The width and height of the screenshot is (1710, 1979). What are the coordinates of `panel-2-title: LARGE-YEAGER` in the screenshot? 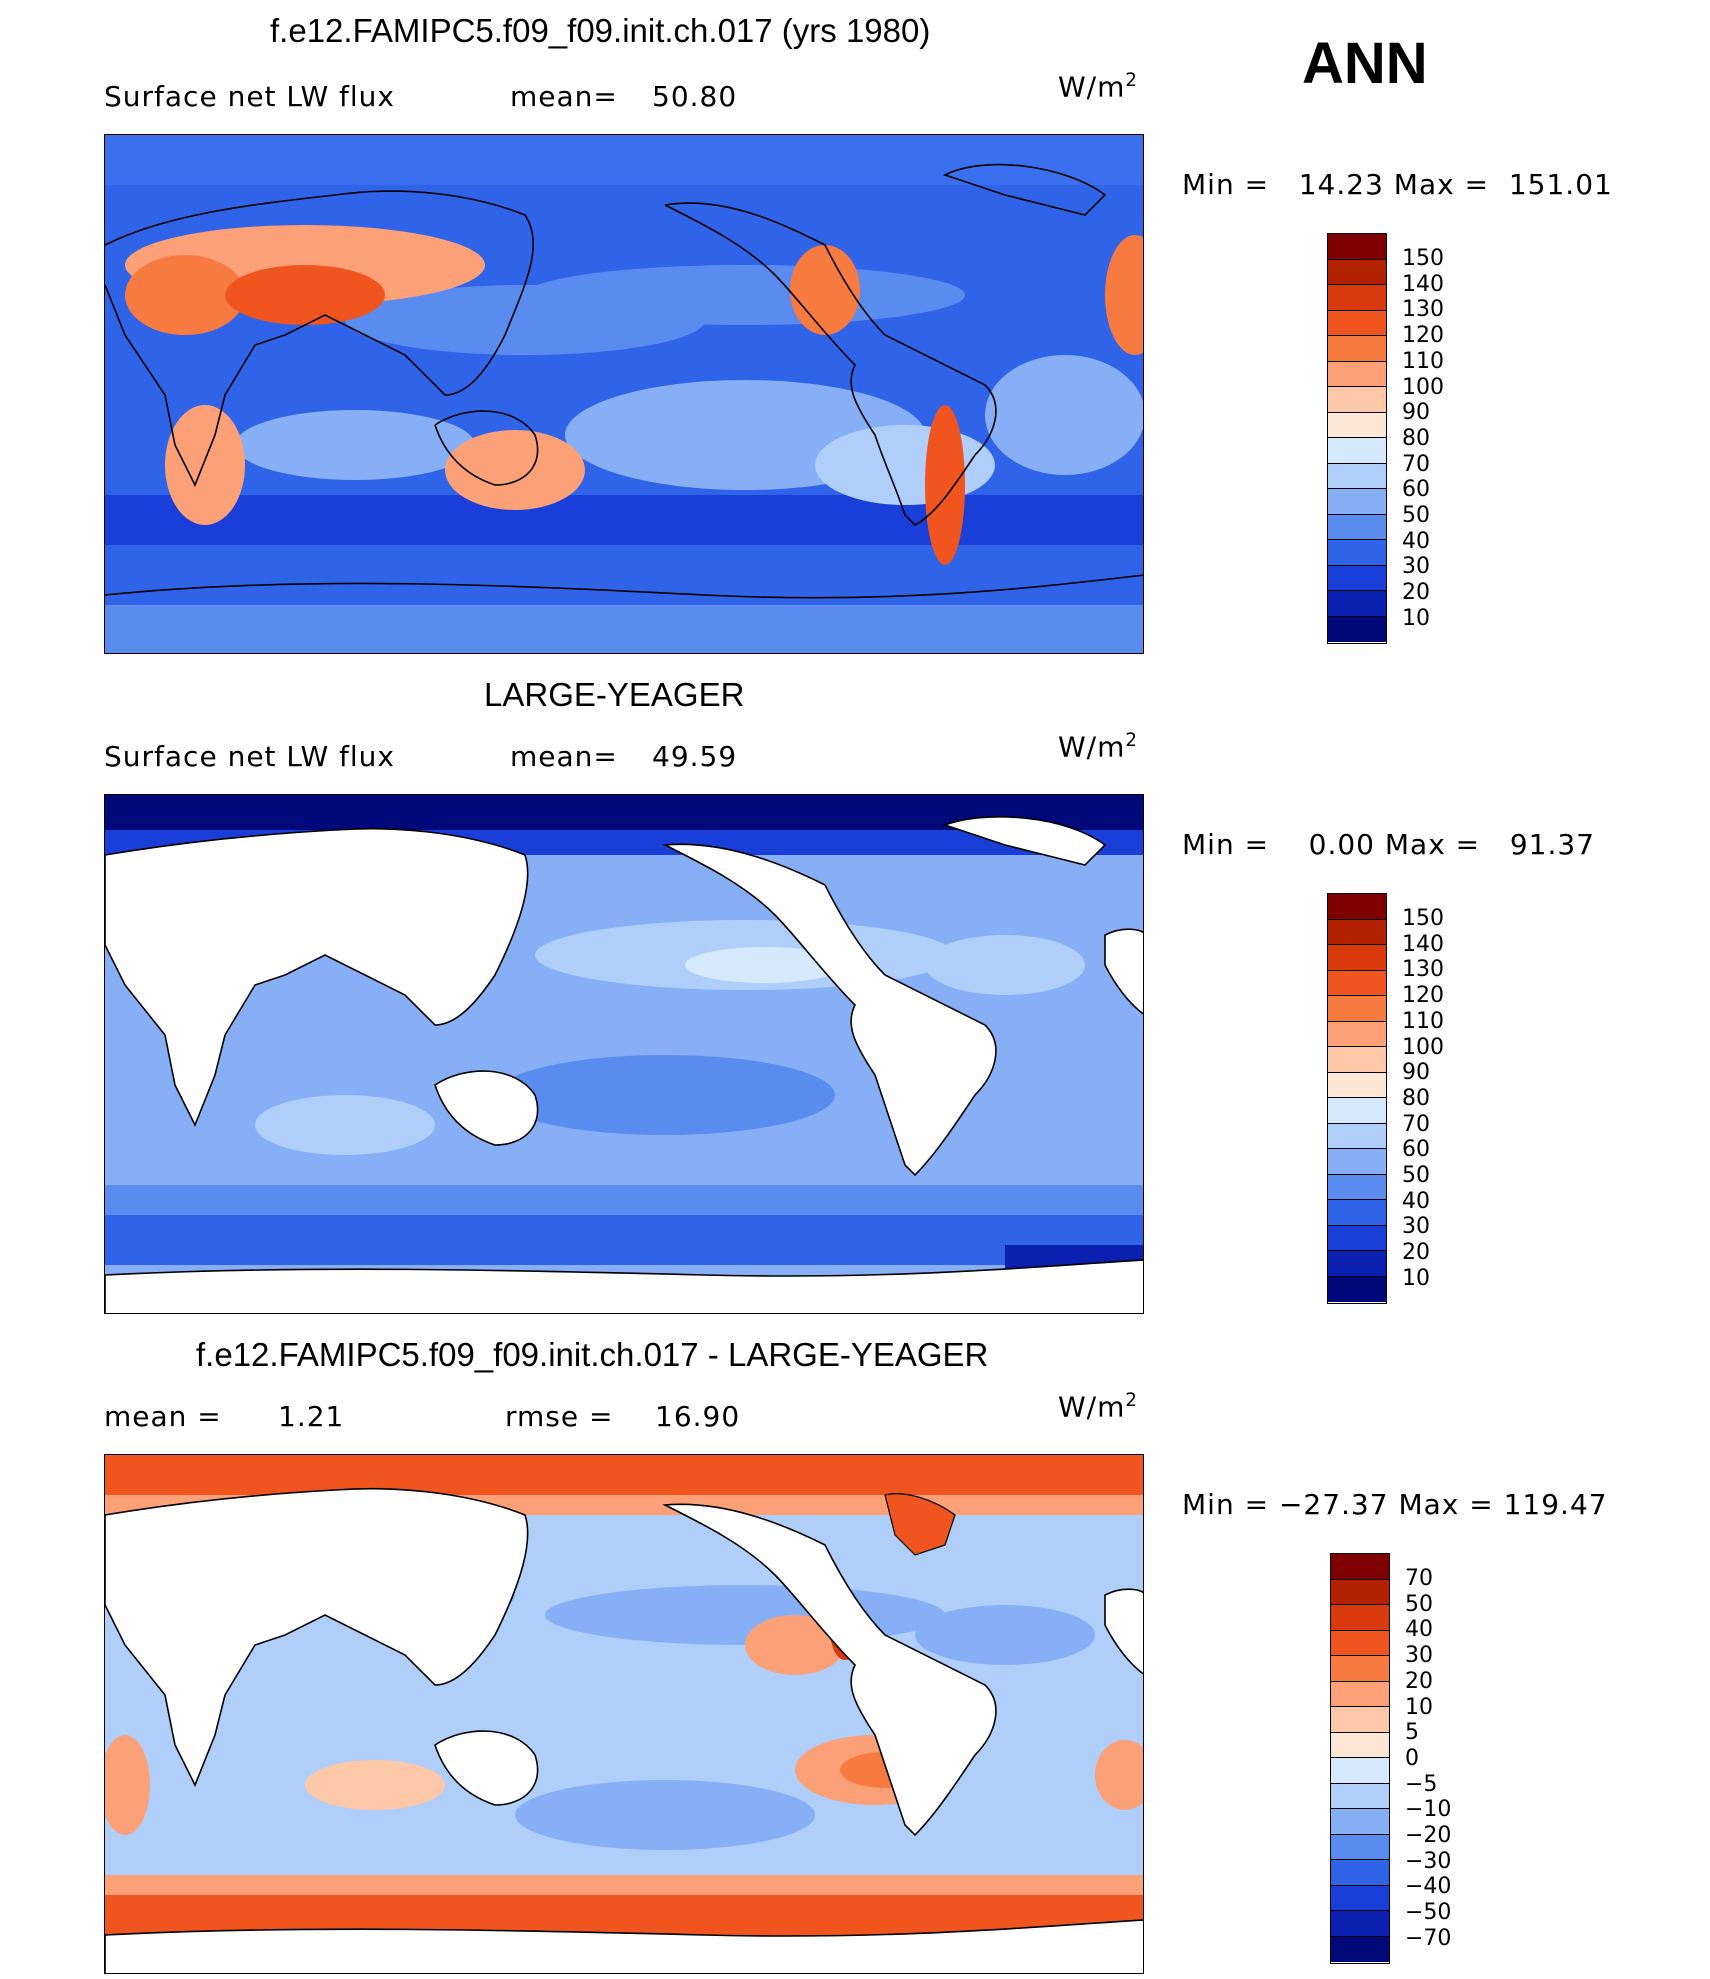 It's located at (614, 694).